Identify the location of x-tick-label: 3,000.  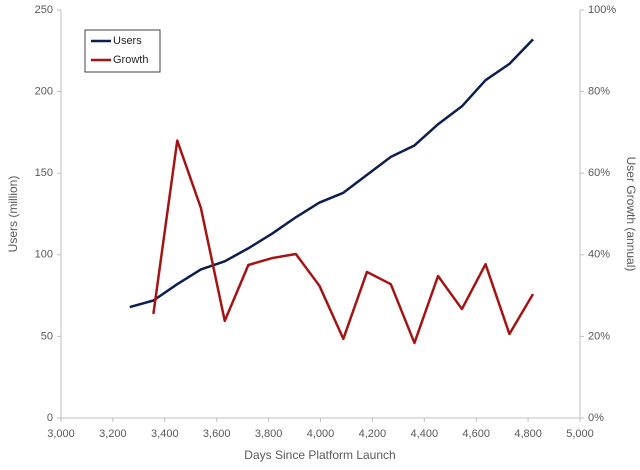
(61, 434).